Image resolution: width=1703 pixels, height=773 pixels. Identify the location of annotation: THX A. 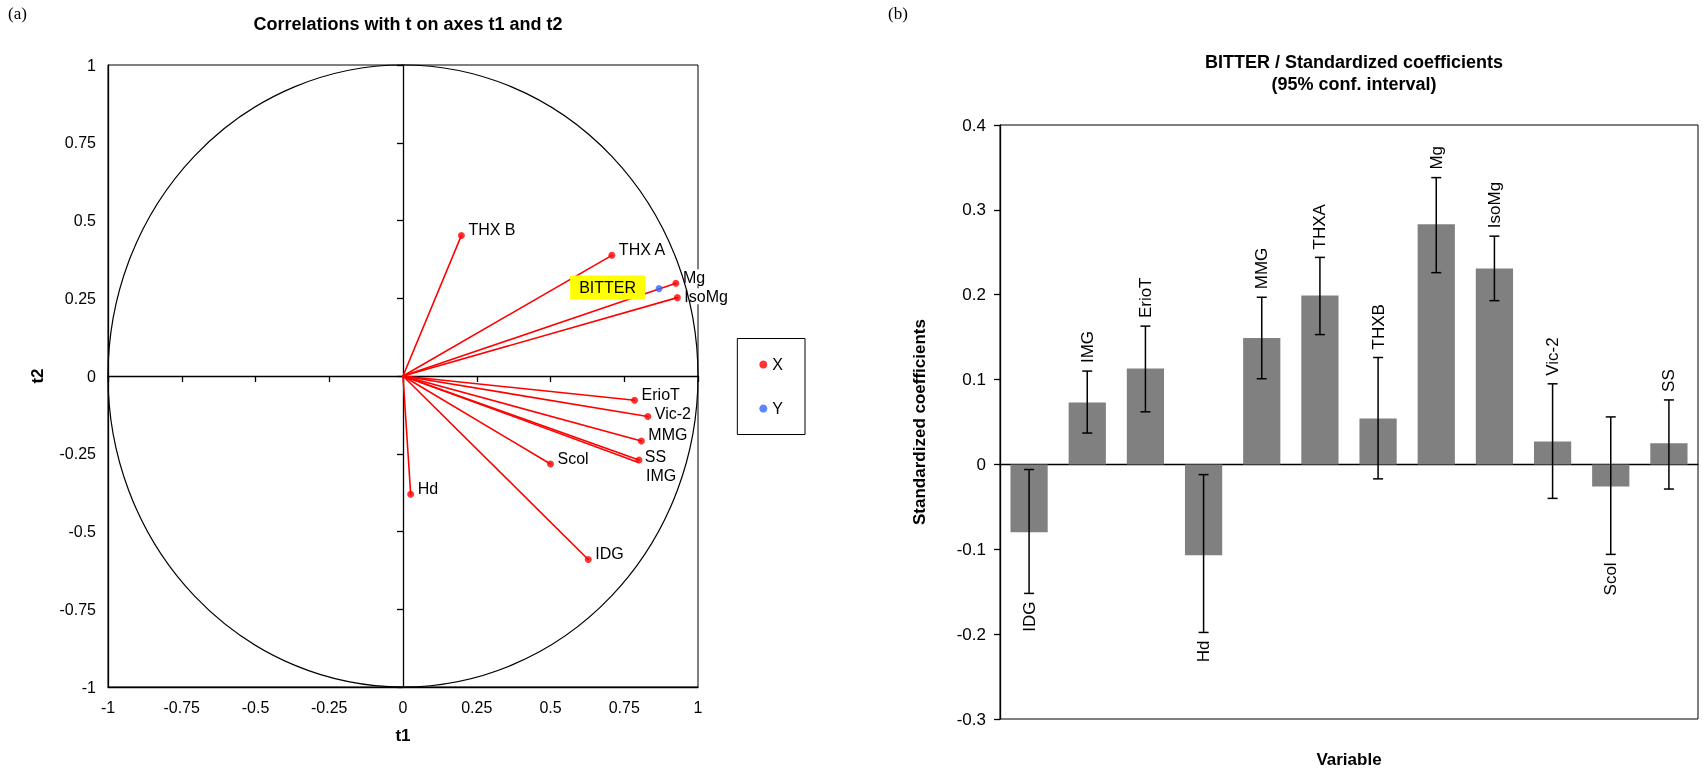
(642, 249).